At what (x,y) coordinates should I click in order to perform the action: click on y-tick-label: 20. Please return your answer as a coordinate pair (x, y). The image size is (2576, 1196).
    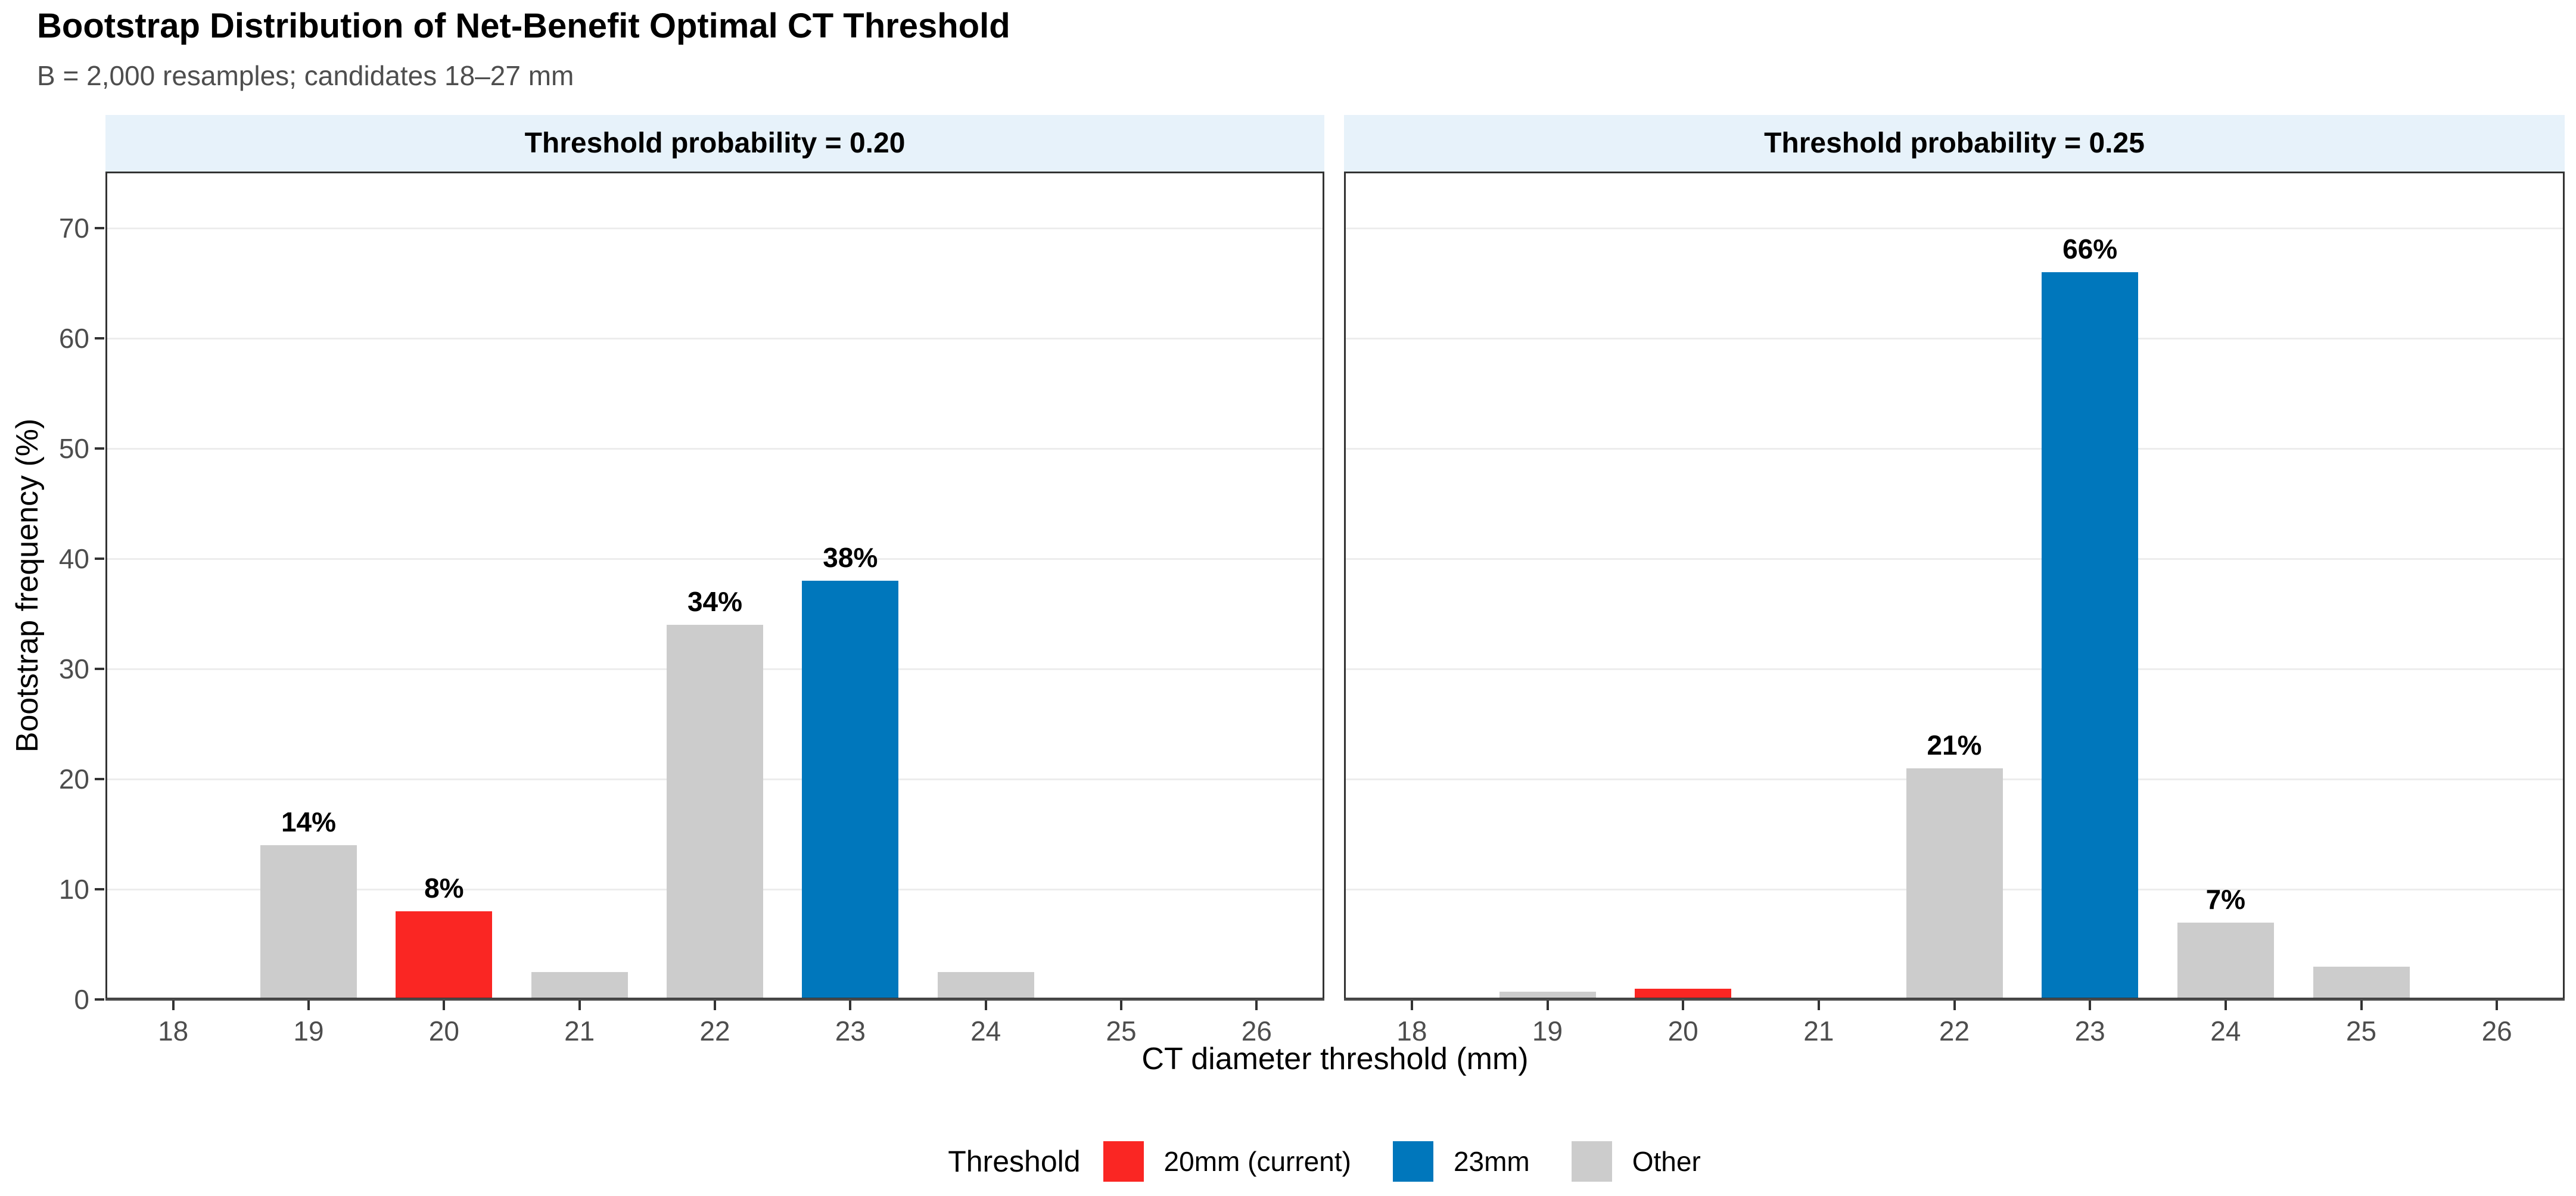
    Looking at the image, I should click on (73, 779).